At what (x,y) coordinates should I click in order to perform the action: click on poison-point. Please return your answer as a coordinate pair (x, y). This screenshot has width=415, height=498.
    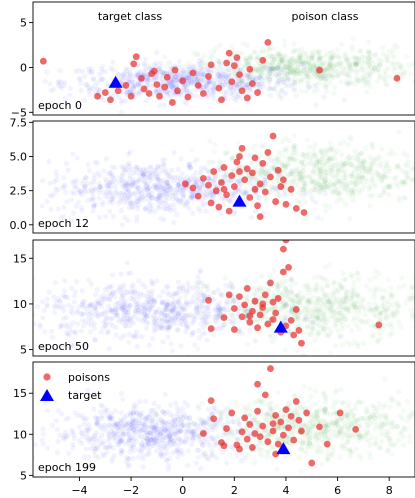
    Looking at the image, I should click on (208, 76).